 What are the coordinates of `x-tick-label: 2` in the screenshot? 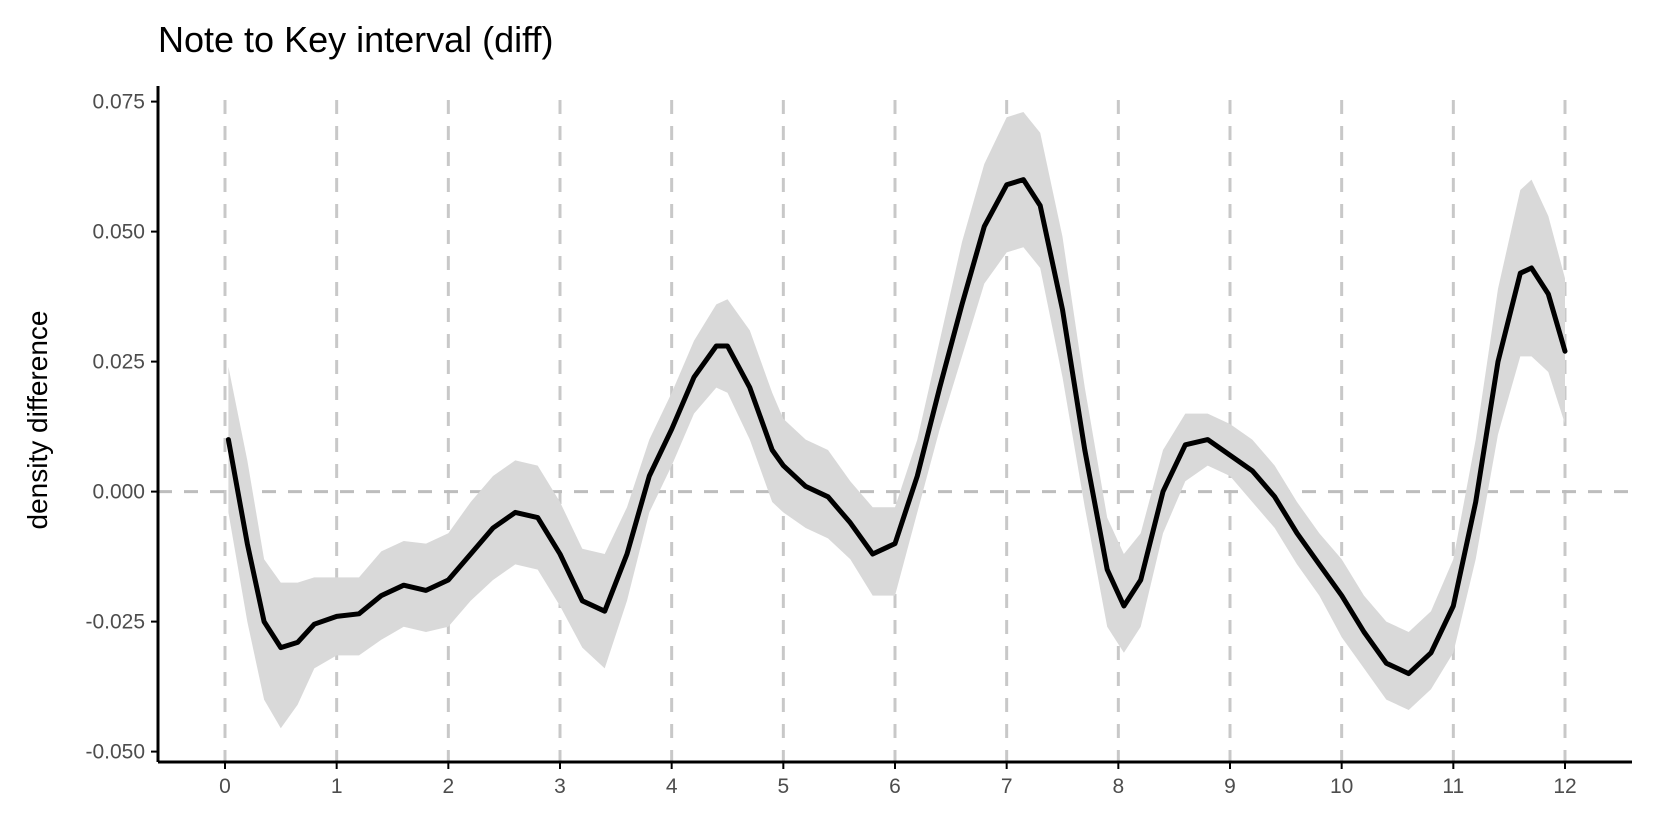 It's located at (448, 786).